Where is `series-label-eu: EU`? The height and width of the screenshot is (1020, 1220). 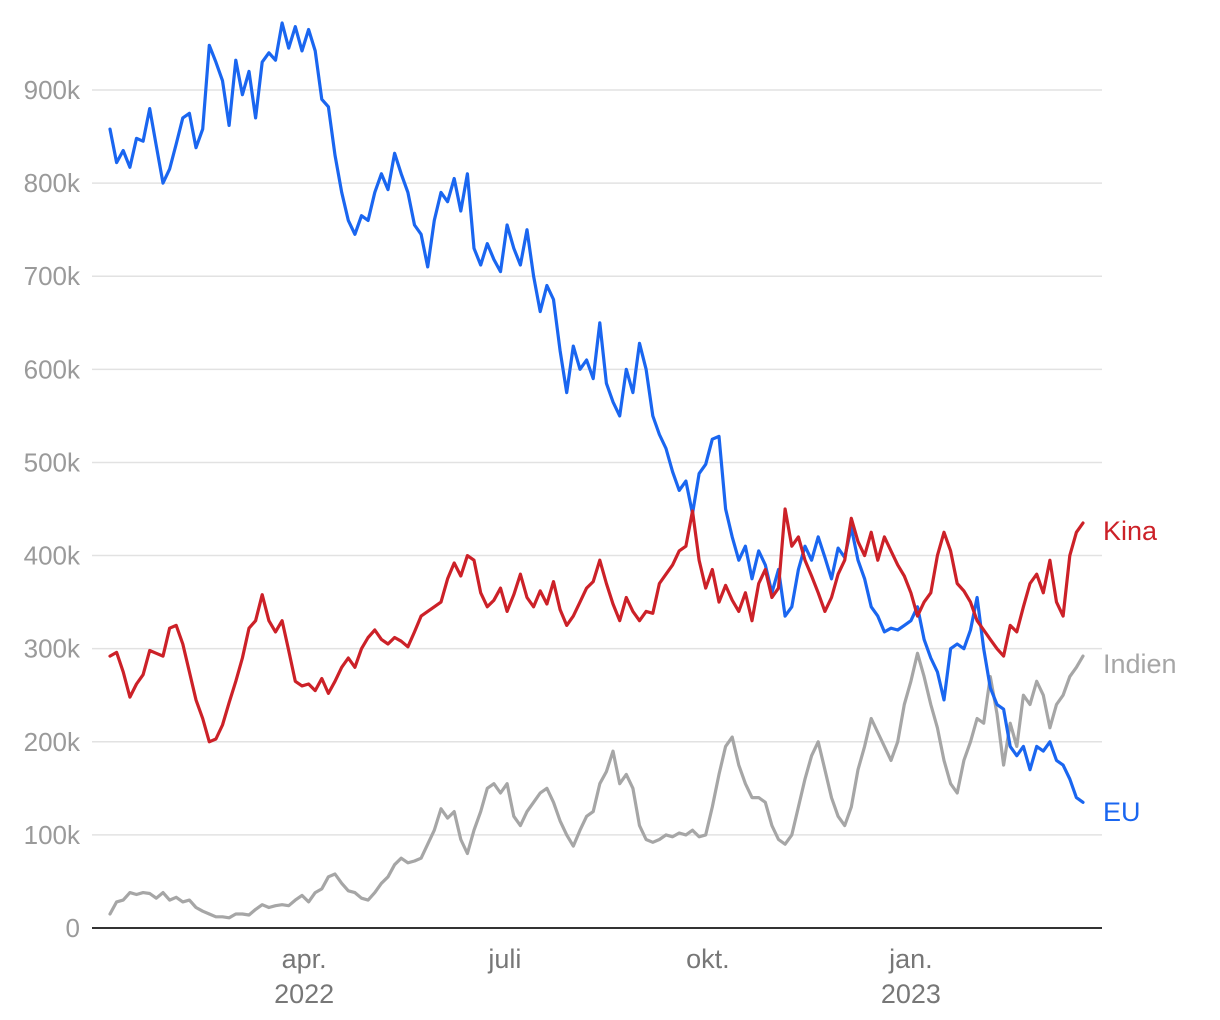
series-label-eu: EU is located at coordinates (1122, 812).